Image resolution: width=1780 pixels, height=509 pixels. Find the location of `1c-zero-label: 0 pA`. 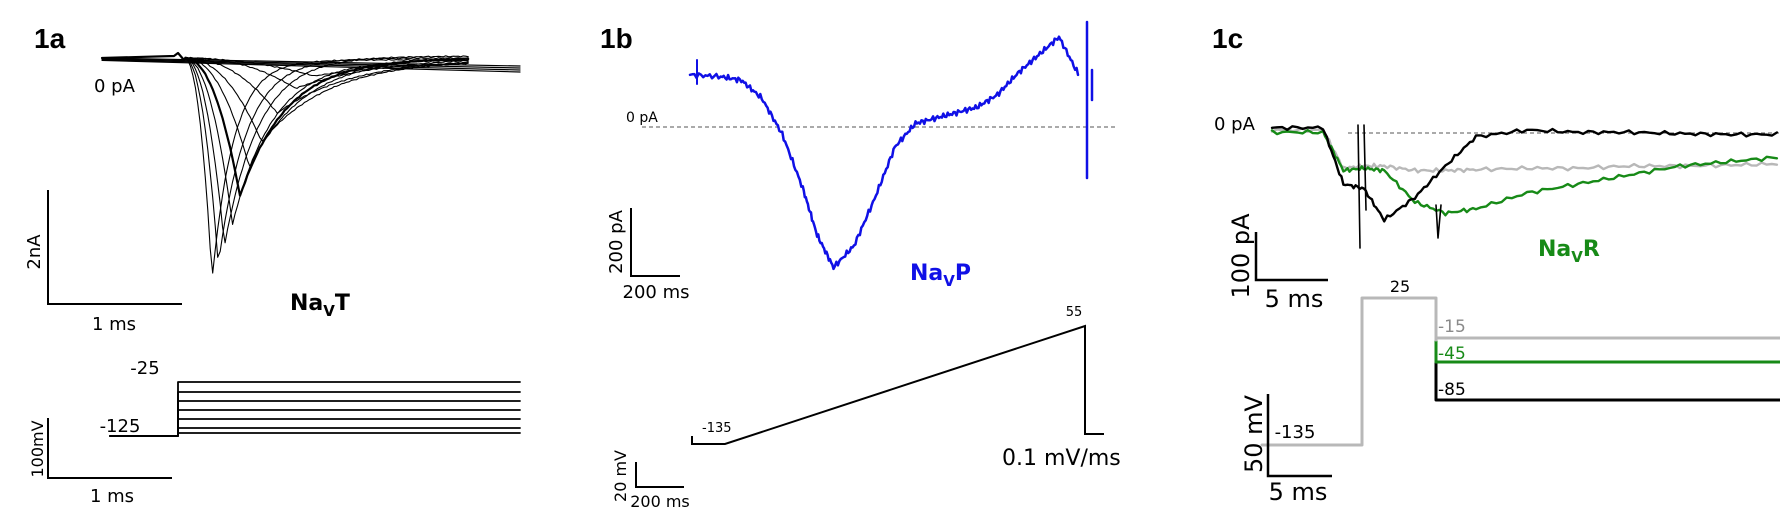

1c-zero-label: 0 pA is located at coordinates (1235, 124).